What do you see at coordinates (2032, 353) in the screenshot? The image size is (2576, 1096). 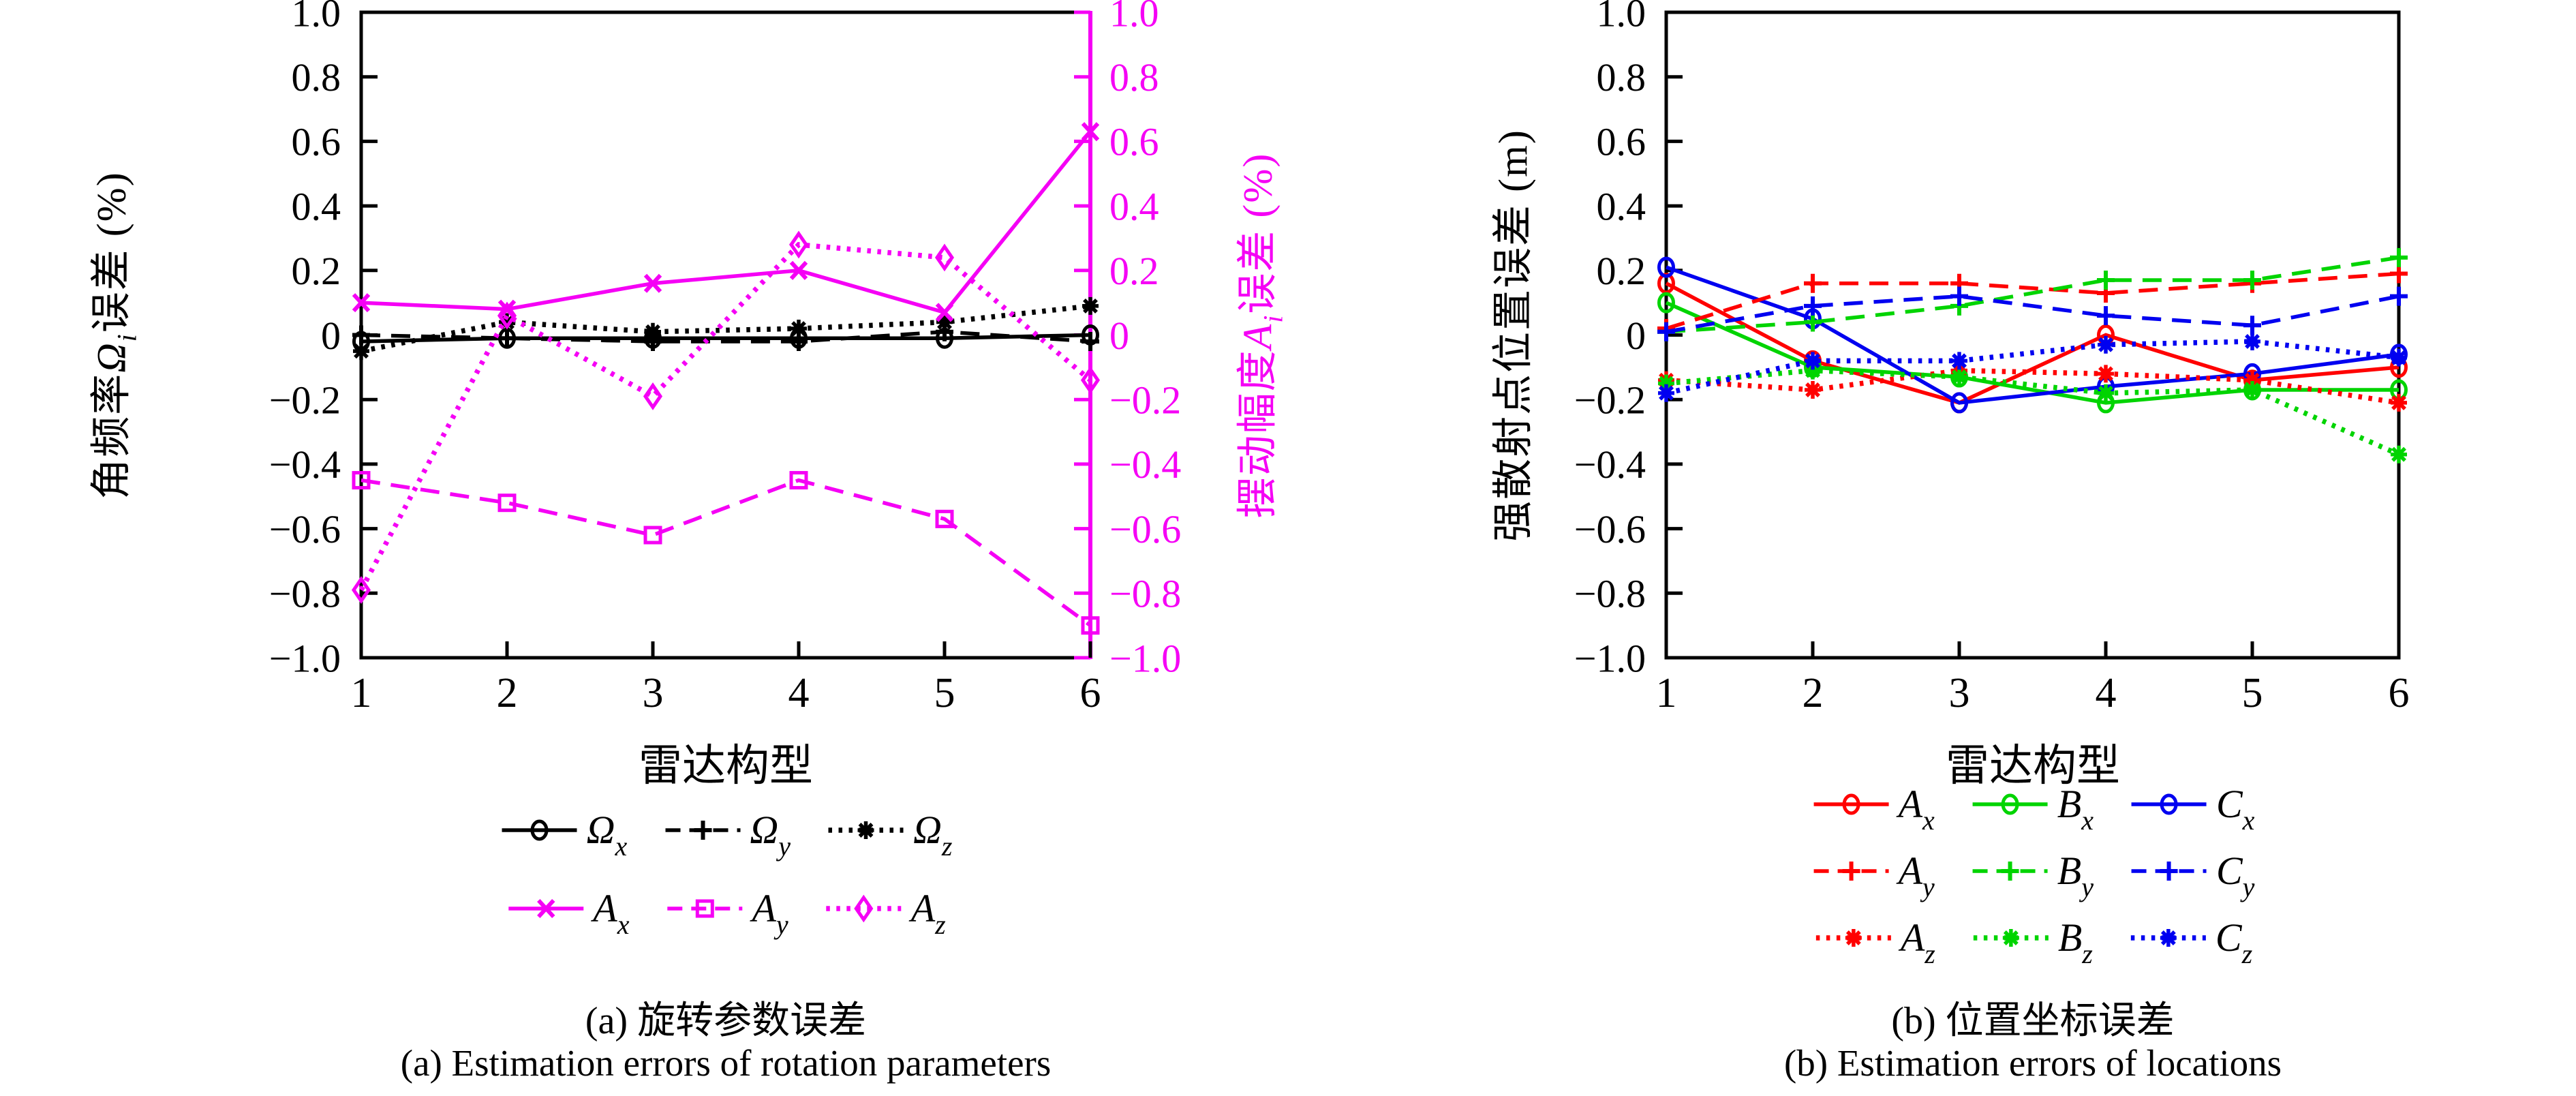 I see `series-B-x-line` at bounding box center [2032, 353].